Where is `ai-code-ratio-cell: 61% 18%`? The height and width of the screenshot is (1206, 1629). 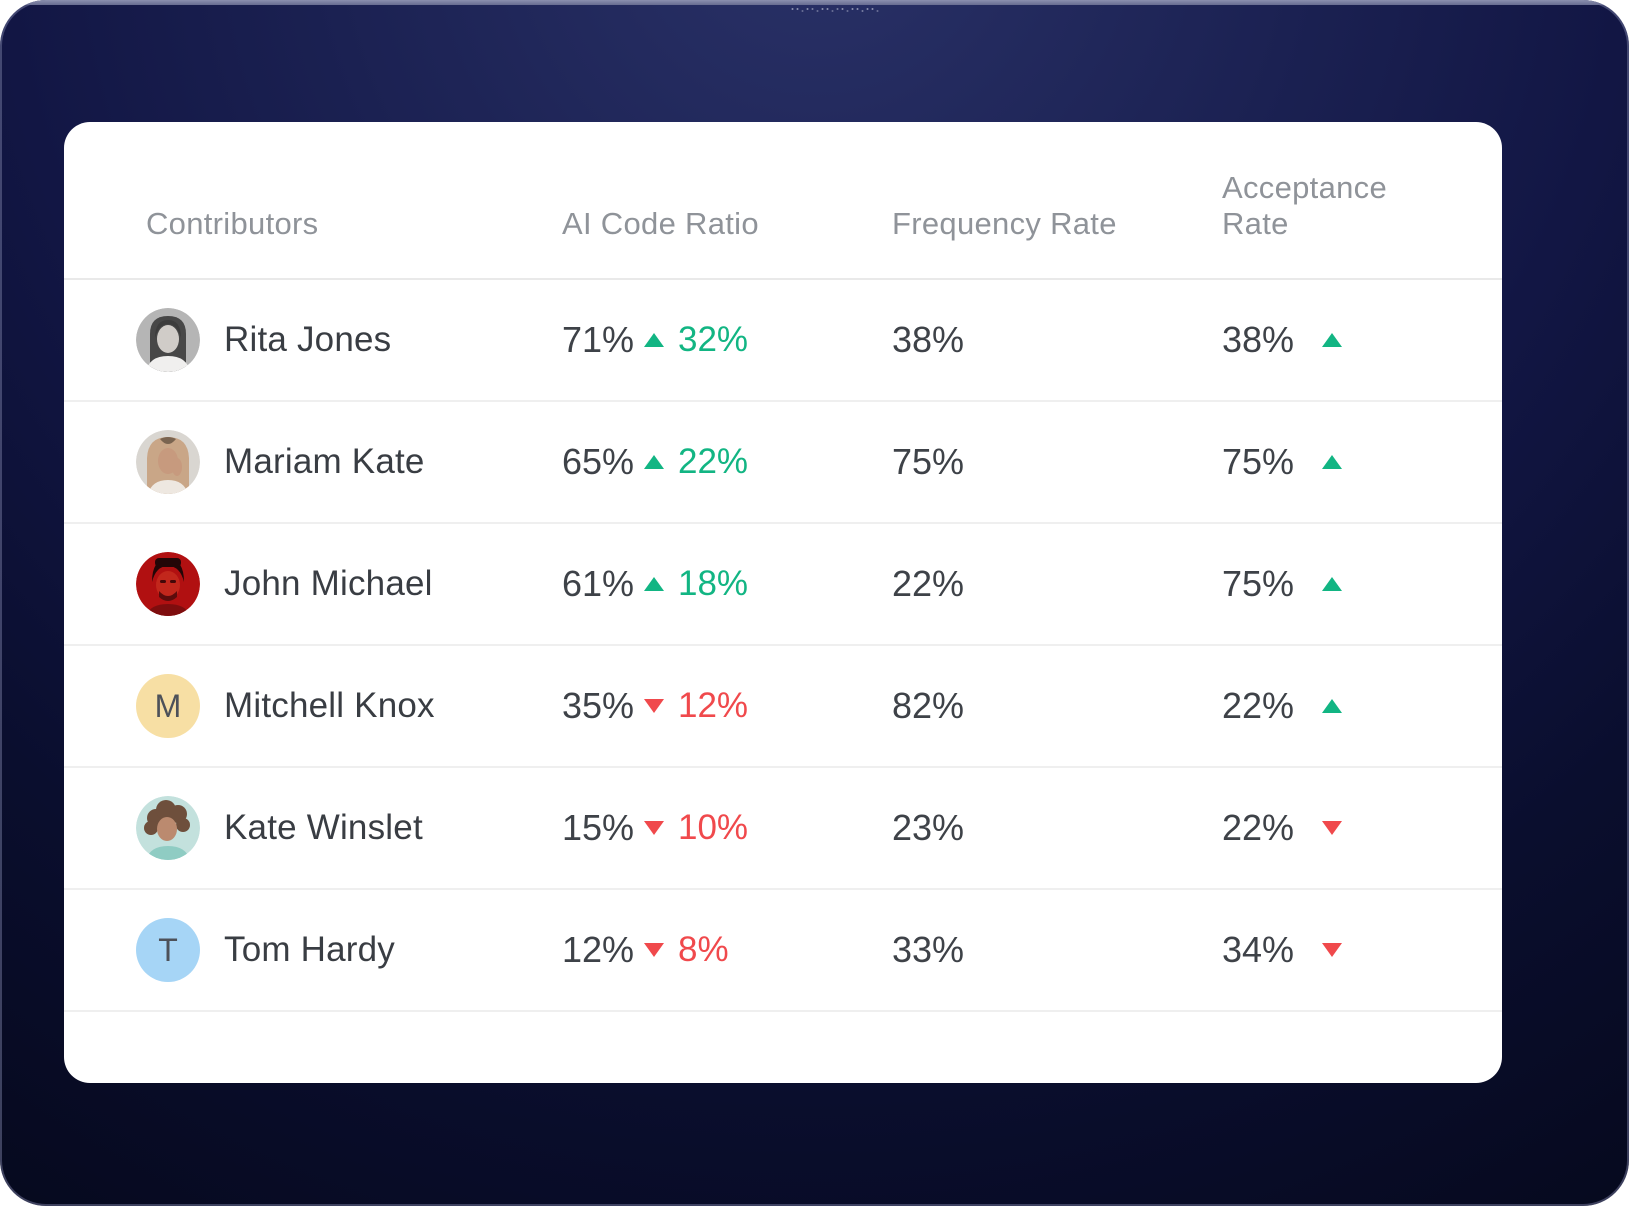 ai-code-ratio-cell: 61% 18% is located at coordinates (727, 584).